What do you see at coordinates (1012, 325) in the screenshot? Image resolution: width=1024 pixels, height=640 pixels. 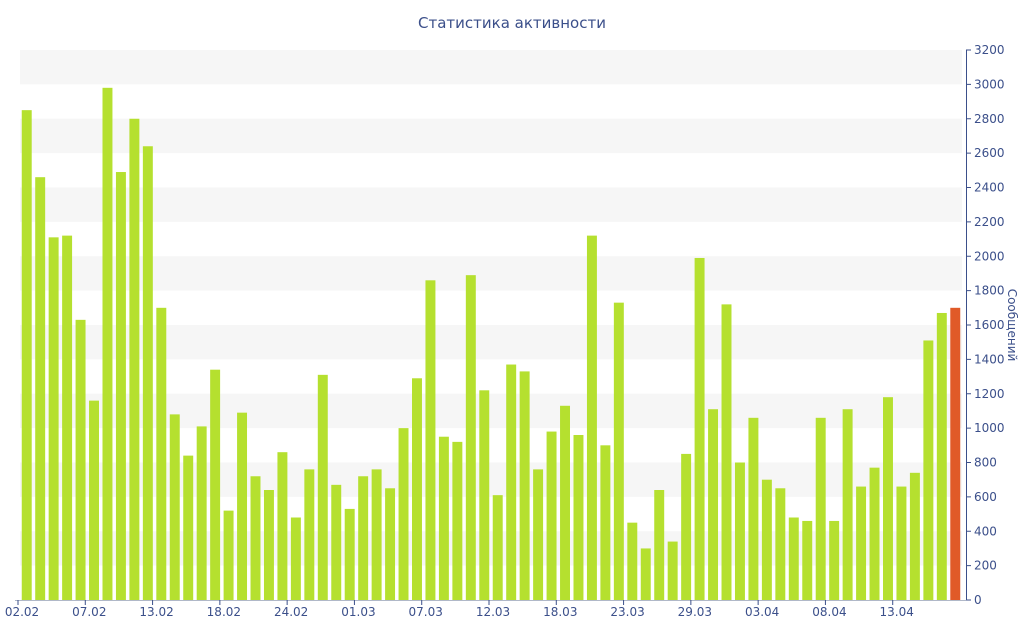 I see `y-axis-title: Сообщений` at bounding box center [1012, 325].